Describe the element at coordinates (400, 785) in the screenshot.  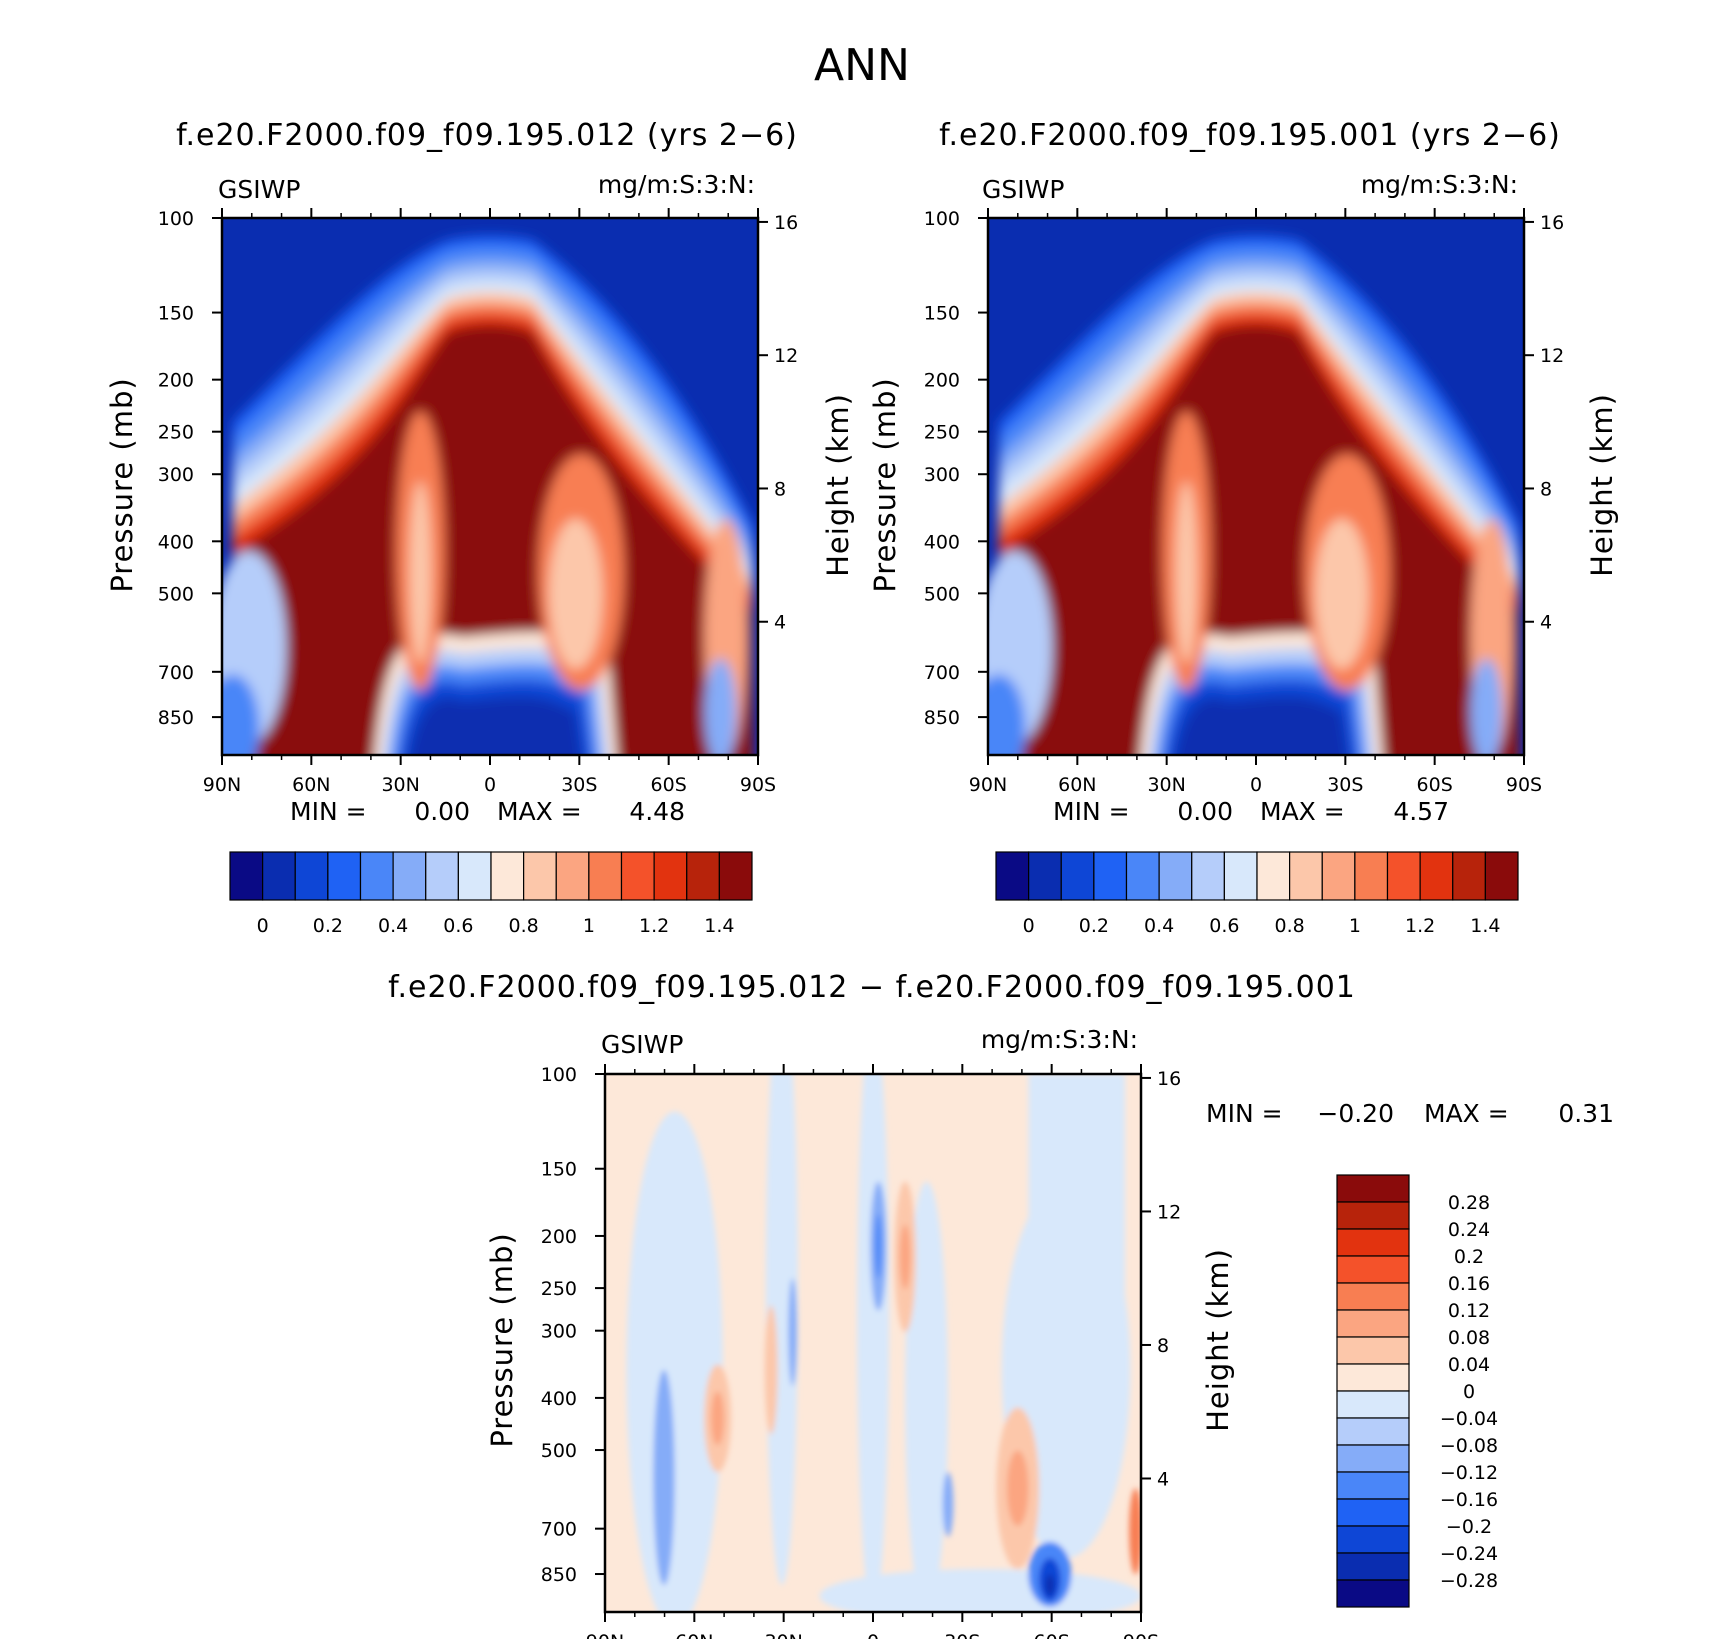
I see `panel1-xtick-label: 30N` at that location.